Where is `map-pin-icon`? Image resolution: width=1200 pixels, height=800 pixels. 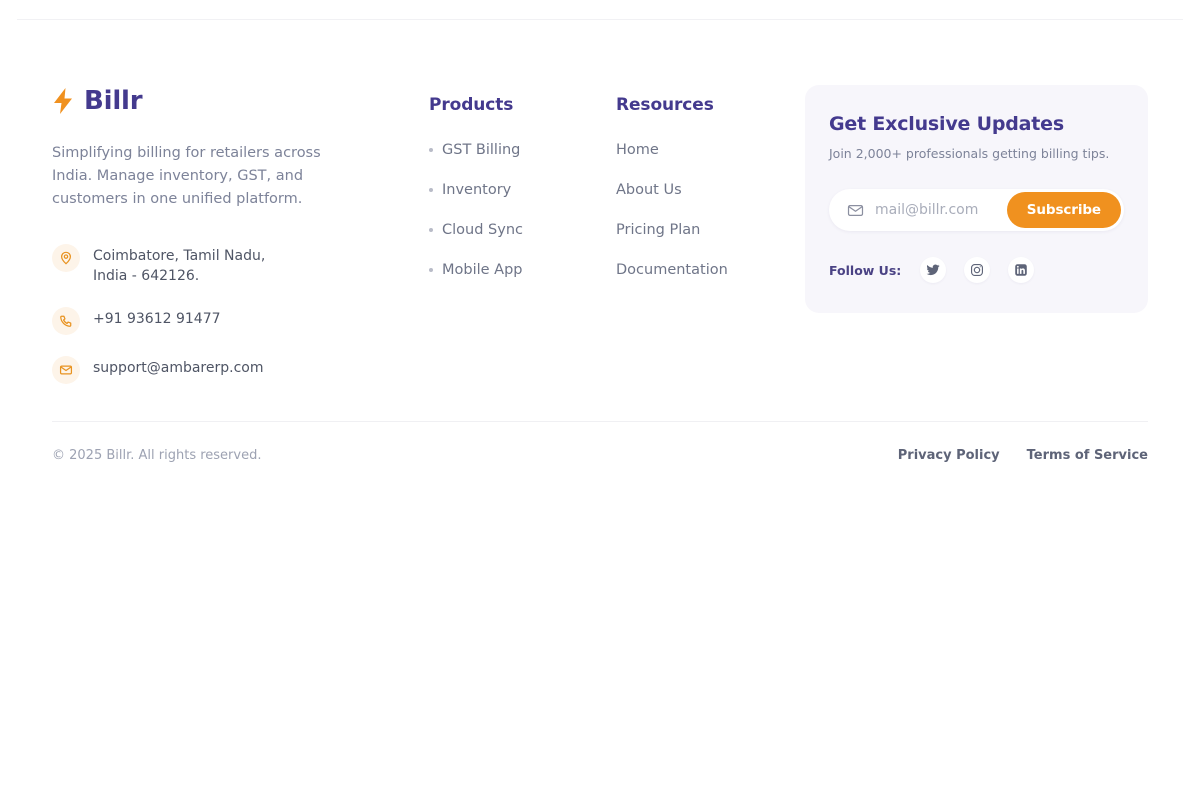
map-pin-icon is located at coordinates (66, 258).